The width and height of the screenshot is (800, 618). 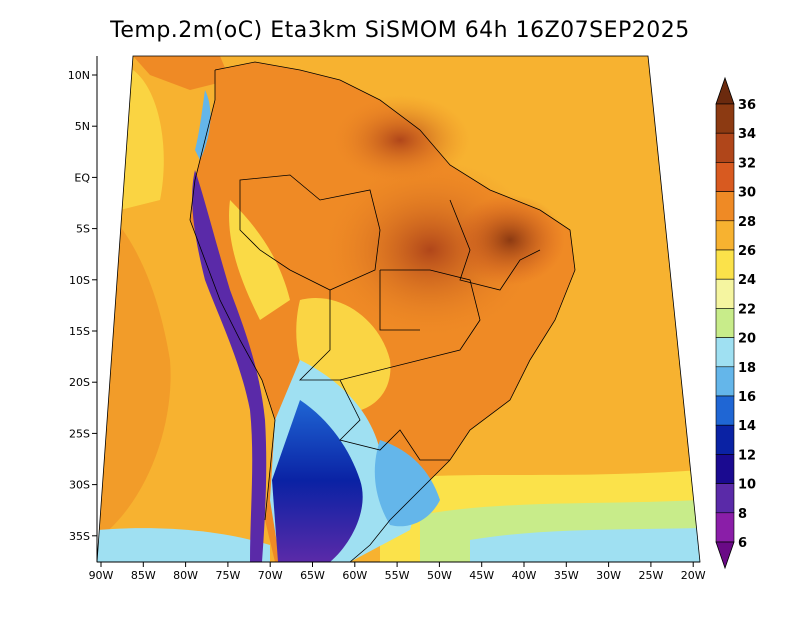 I want to click on colorbar-label: 22, so click(x=747, y=309).